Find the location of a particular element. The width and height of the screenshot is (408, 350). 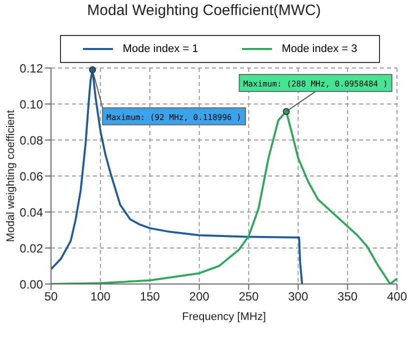

y-tick-label: 0.10 is located at coordinates (32, 104).